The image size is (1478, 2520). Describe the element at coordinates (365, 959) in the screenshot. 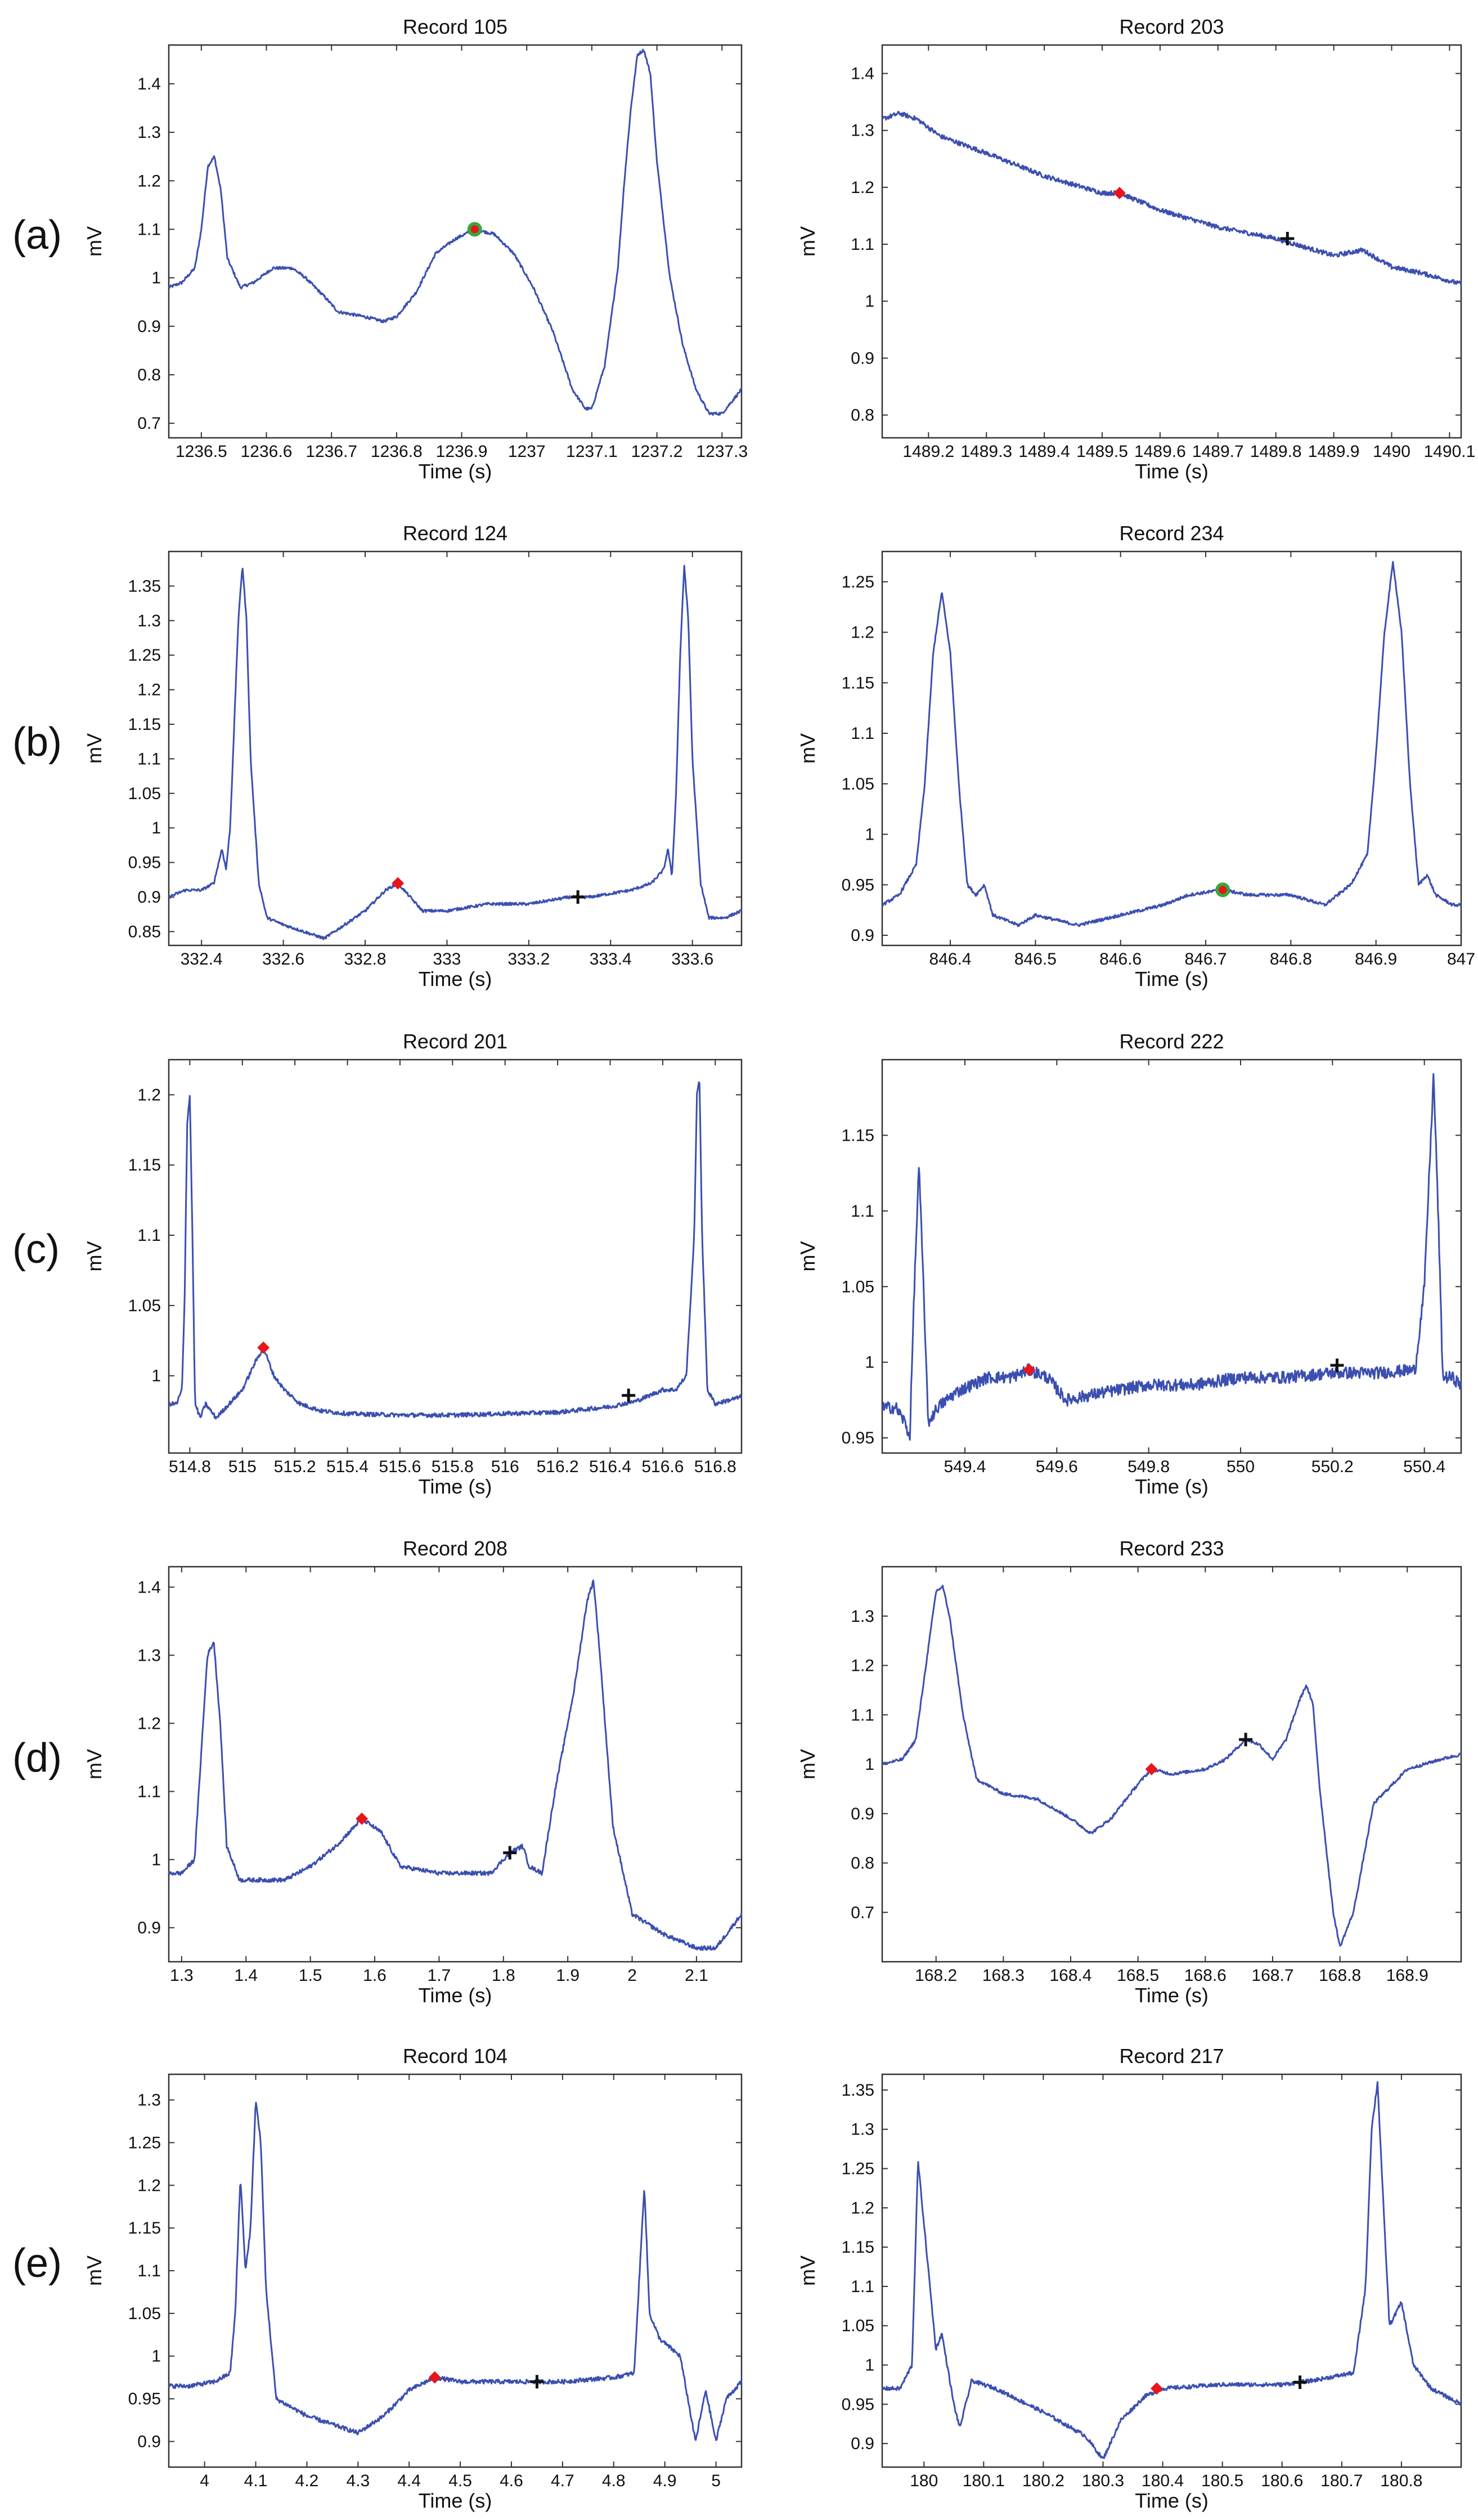

I see `x-tick-label: 332.8` at that location.